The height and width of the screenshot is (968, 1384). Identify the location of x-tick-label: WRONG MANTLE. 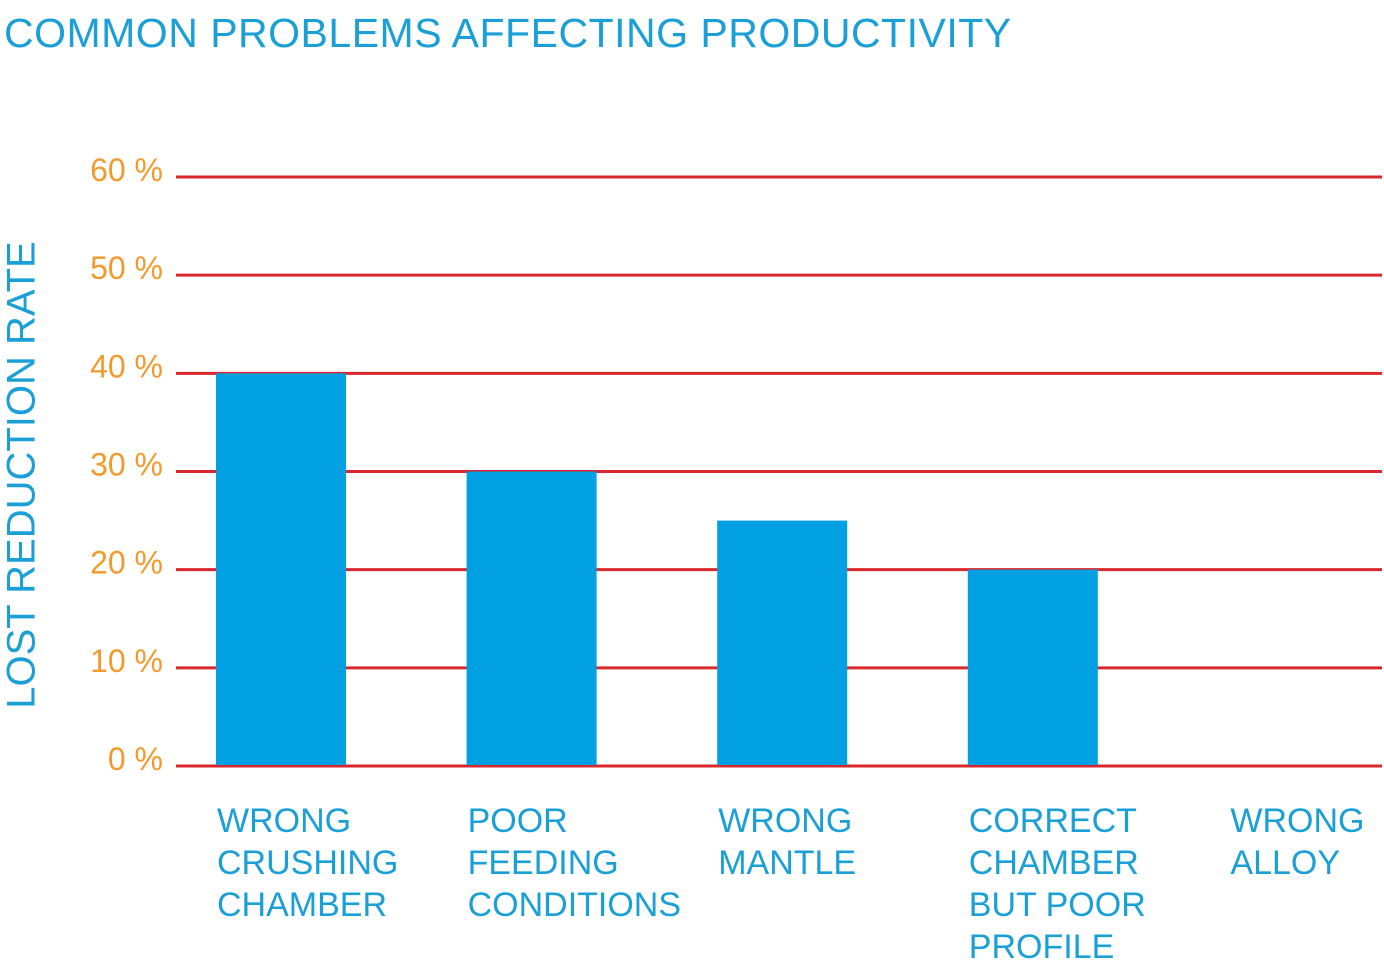
(787, 842).